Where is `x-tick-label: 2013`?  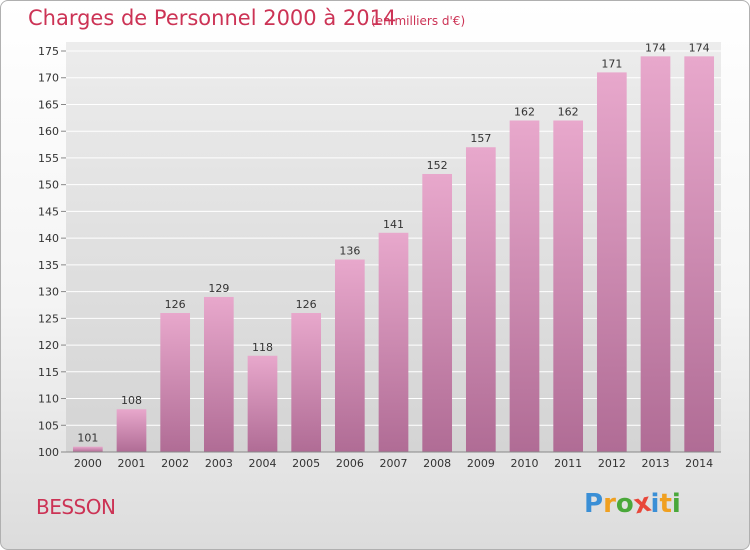
x-tick-label: 2013 is located at coordinates (656, 463).